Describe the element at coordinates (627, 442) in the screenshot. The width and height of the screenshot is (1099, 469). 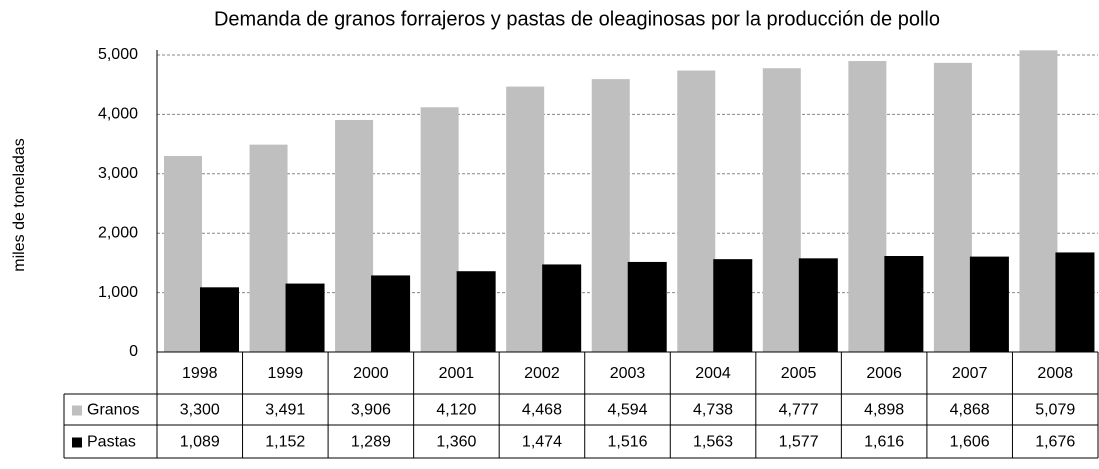
I see `table-value: 1,516` at that location.